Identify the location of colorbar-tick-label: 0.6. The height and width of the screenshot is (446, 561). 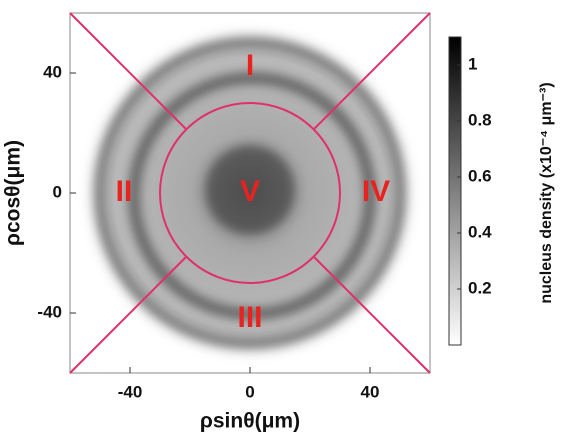
(480, 175).